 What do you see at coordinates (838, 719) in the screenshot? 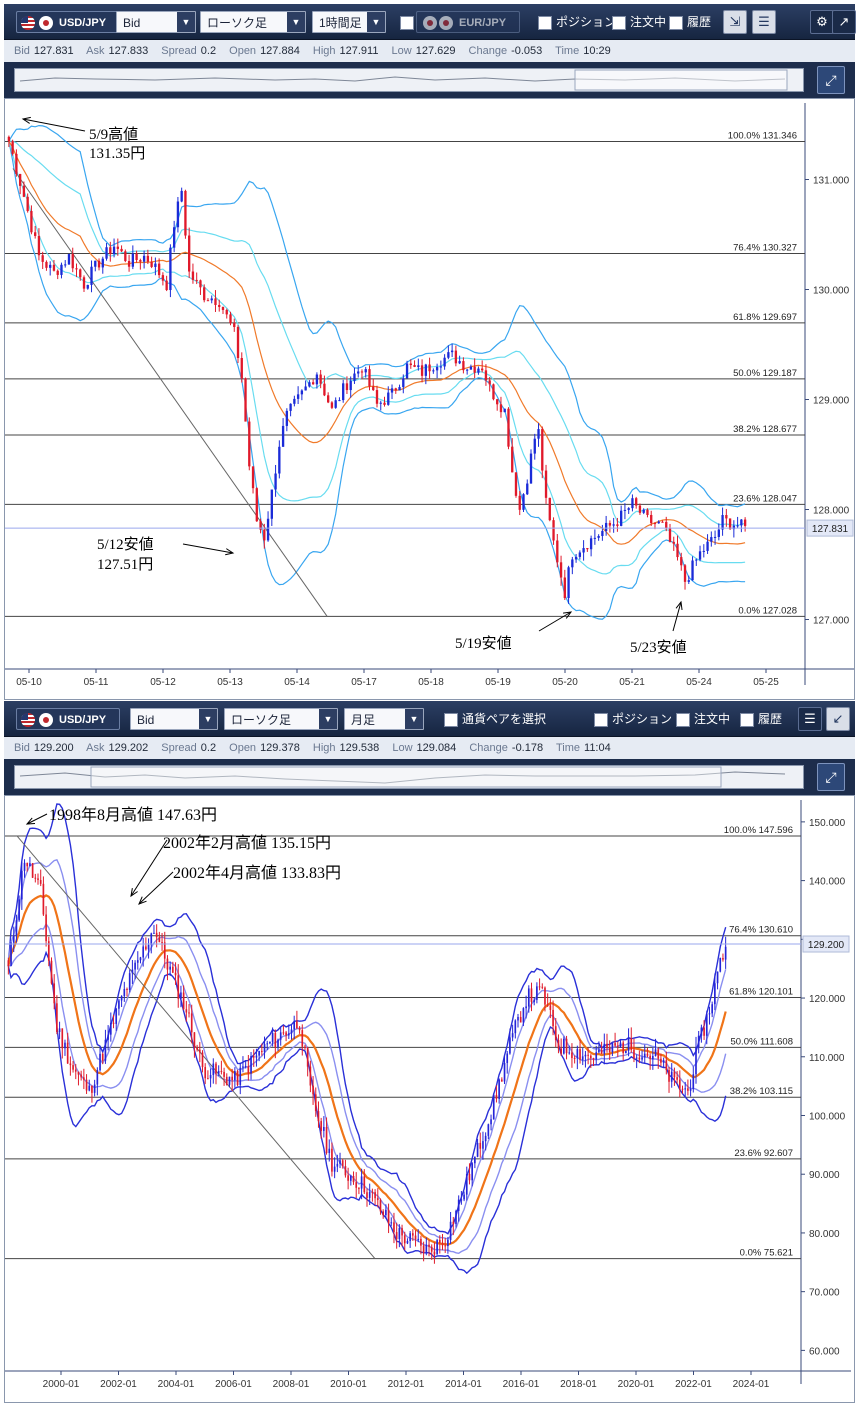
I see `popin-icon: ↙` at bounding box center [838, 719].